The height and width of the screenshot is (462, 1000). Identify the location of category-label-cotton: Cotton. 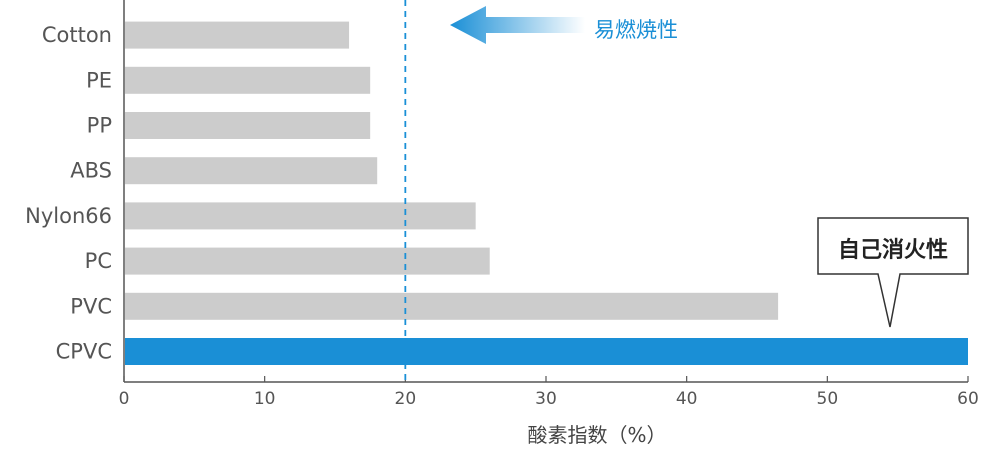
(77, 35).